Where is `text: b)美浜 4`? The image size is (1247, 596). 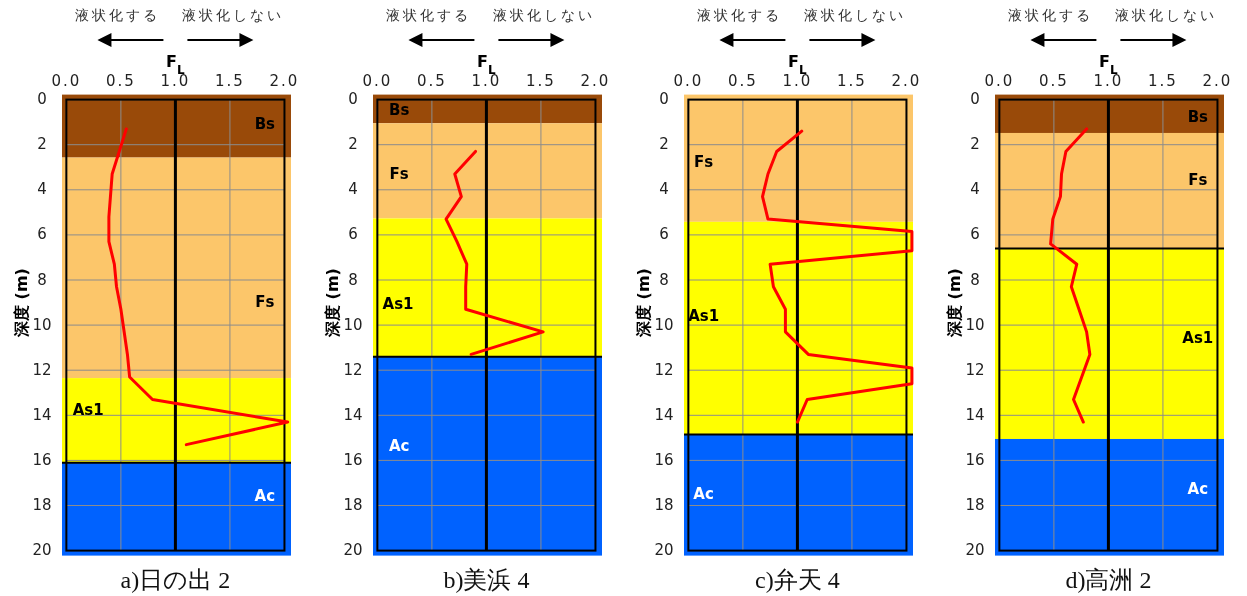 text: b)美浜 4 is located at coordinates (486, 580).